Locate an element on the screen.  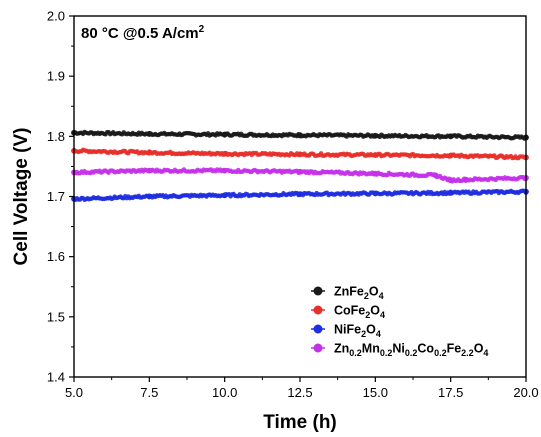
y-axis-title: Cell Voltage (V) is located at coordinates (21, 197).